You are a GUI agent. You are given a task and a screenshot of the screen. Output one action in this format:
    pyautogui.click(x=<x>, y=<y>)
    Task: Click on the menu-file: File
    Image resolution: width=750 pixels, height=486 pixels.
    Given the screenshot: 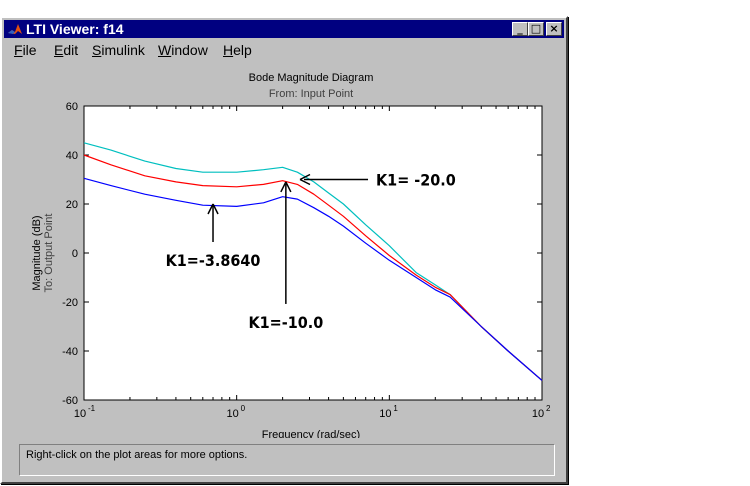 What is the action you would take?
    pyautogui.click(x=25, y=50)
    